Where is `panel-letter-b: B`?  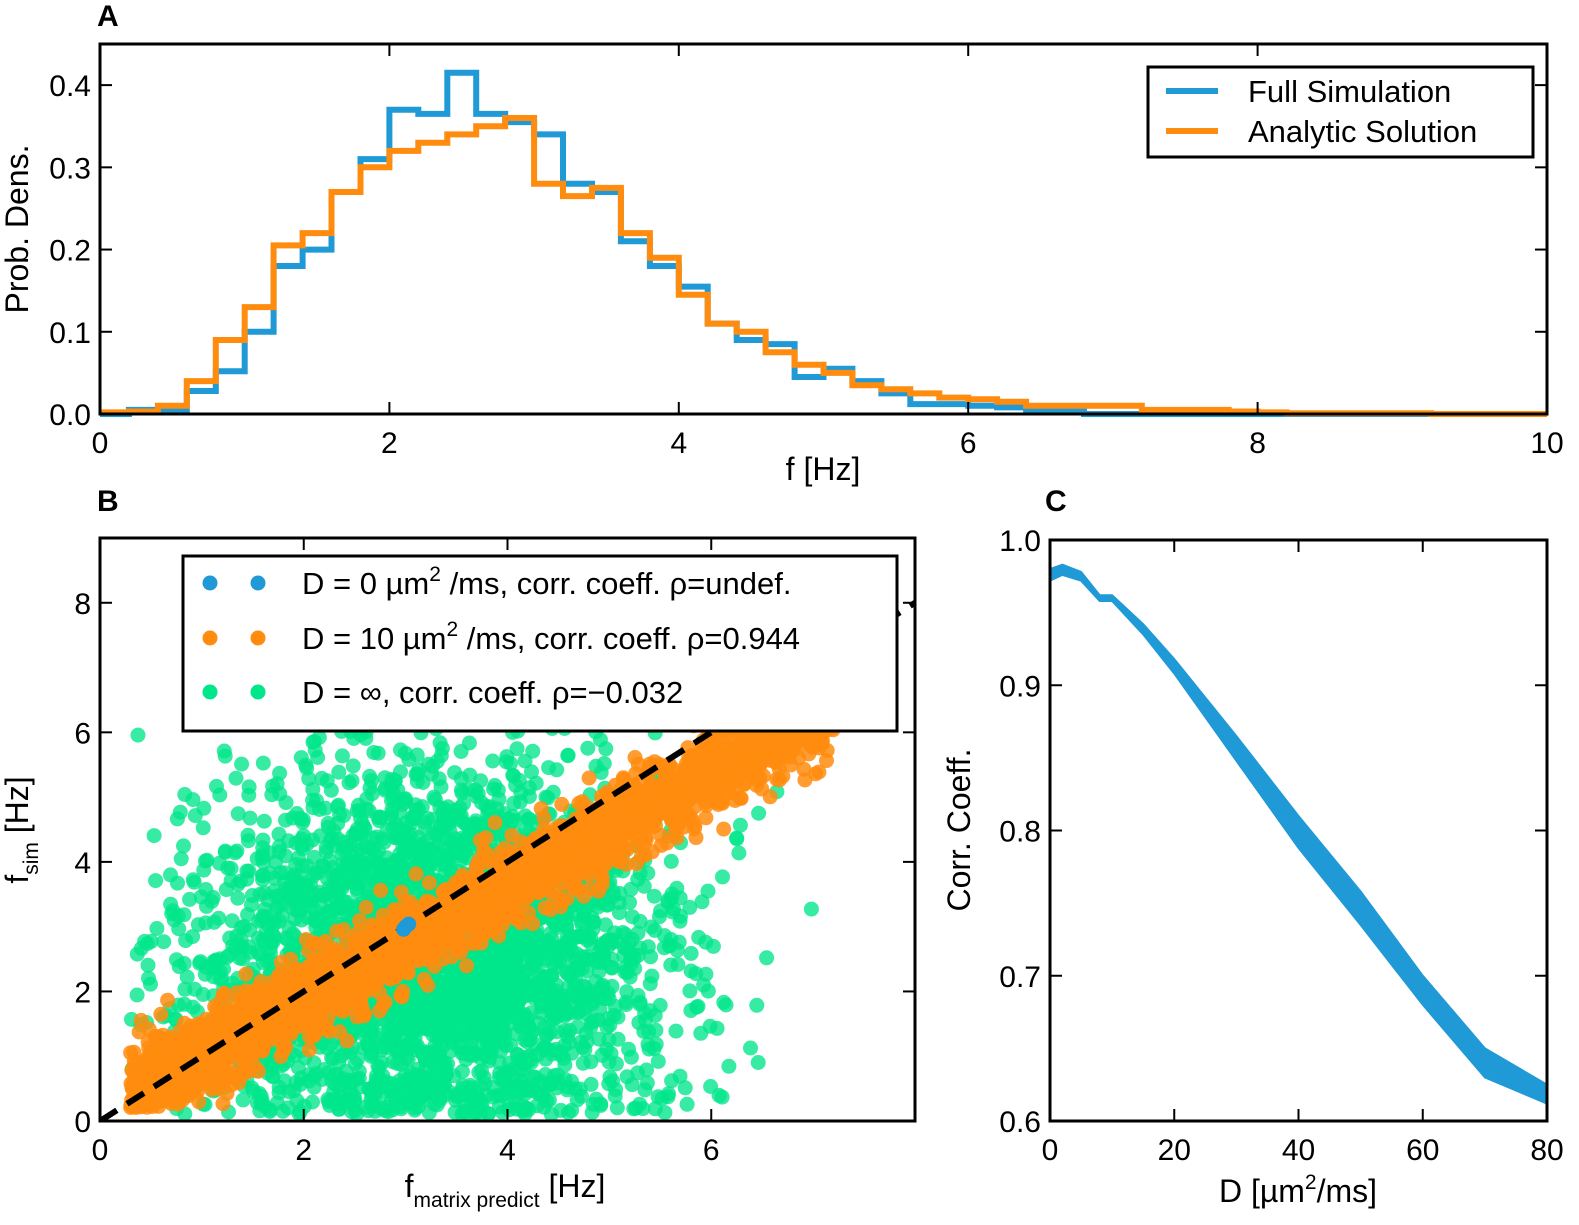 panel-letter-b: B is located at coordinates (108, 501).